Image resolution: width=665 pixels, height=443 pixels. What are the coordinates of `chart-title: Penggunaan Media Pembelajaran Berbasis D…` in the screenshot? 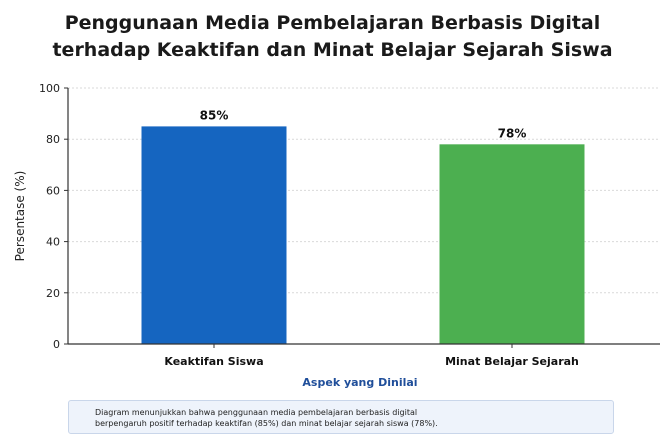 It's located at (332, 37).